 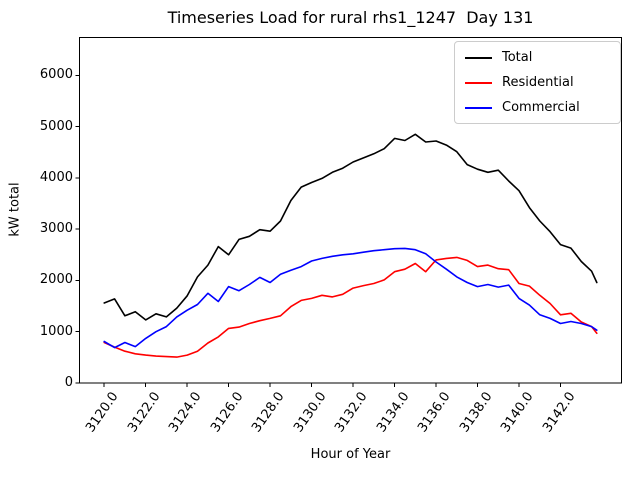 I want to click on y-tick-label: 2000, so click(x=56, y=280).